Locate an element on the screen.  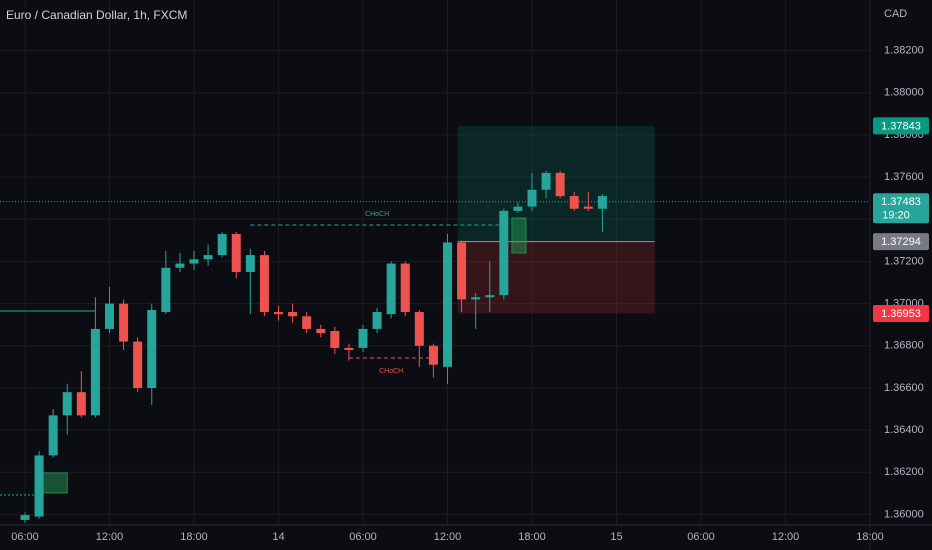
last-price-marker is located at coordinates (901, 208).